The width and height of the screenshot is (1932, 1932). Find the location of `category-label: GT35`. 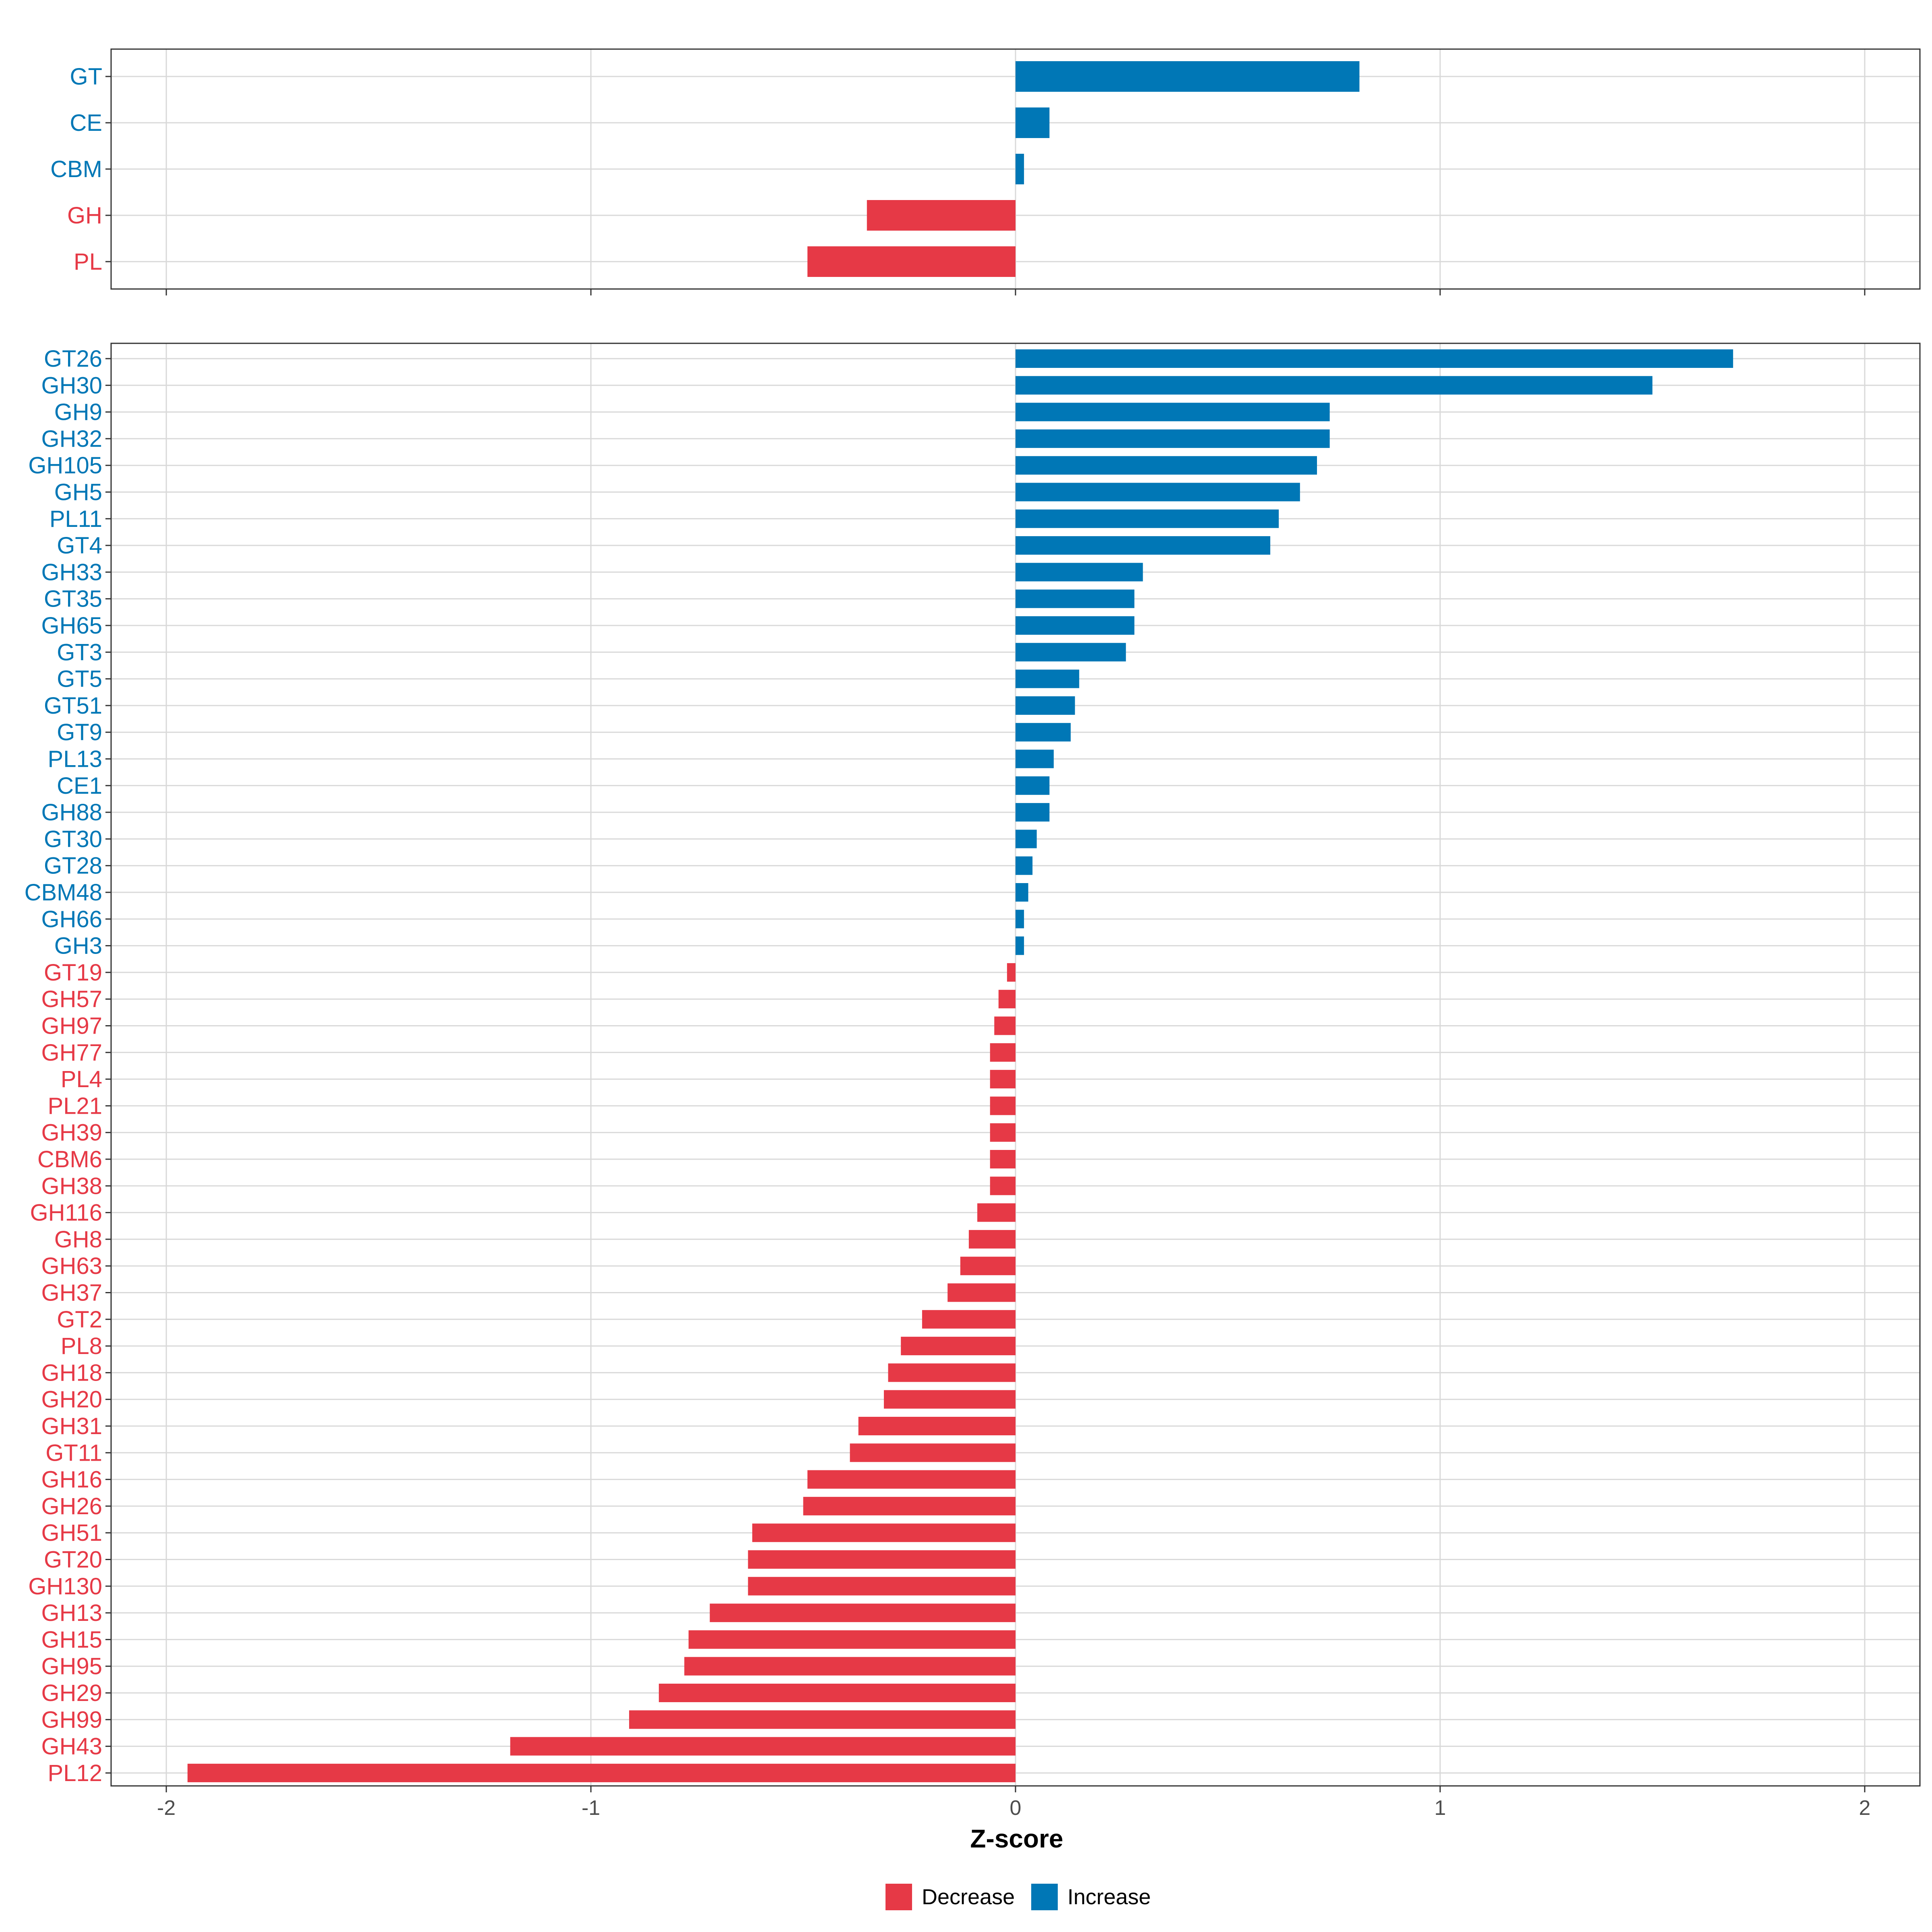

category-label: GT35 is located at coordinates (73, 599).